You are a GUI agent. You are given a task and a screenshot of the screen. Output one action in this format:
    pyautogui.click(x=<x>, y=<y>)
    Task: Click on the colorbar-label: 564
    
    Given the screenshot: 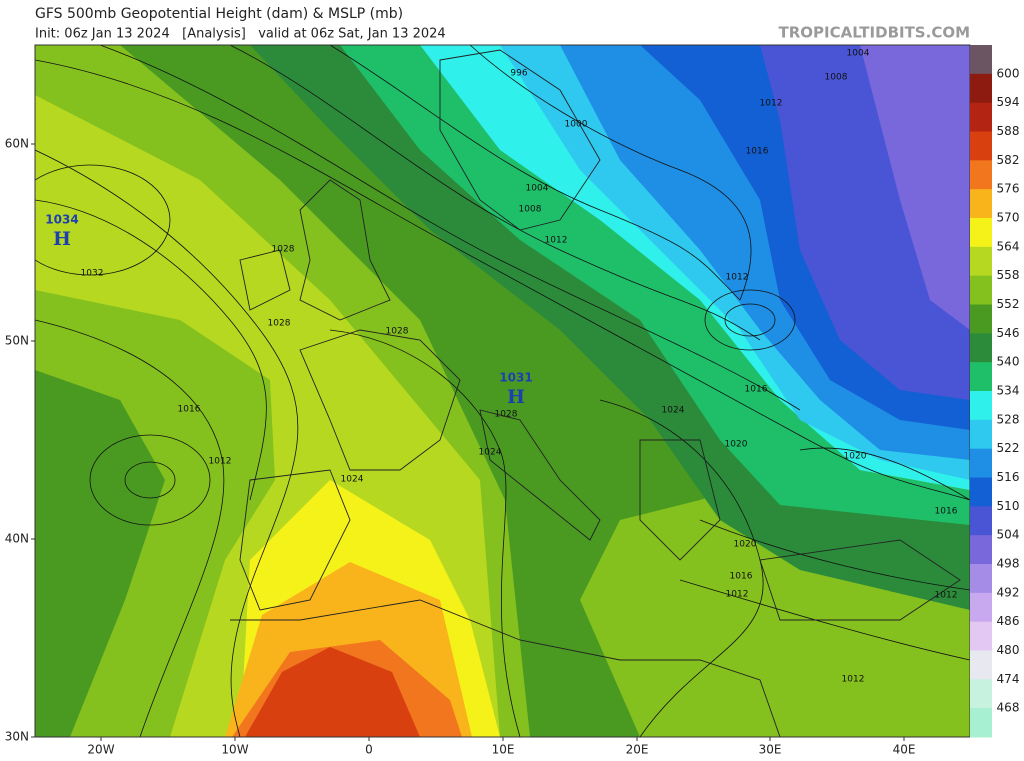 What is the action you would take?
    pyautogui.click(x=1008, y=246)
    